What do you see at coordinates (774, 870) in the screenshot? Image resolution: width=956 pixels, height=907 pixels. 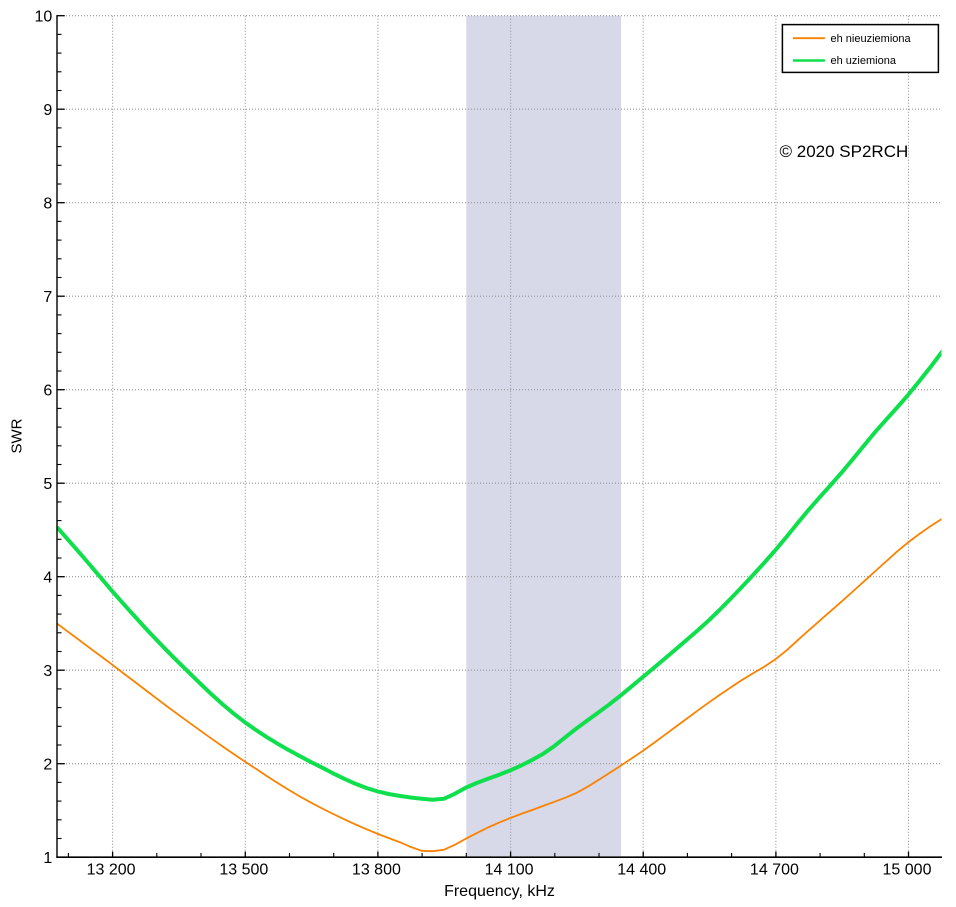 I see `svg-text: 14 700` at bounding box center [774, 870].